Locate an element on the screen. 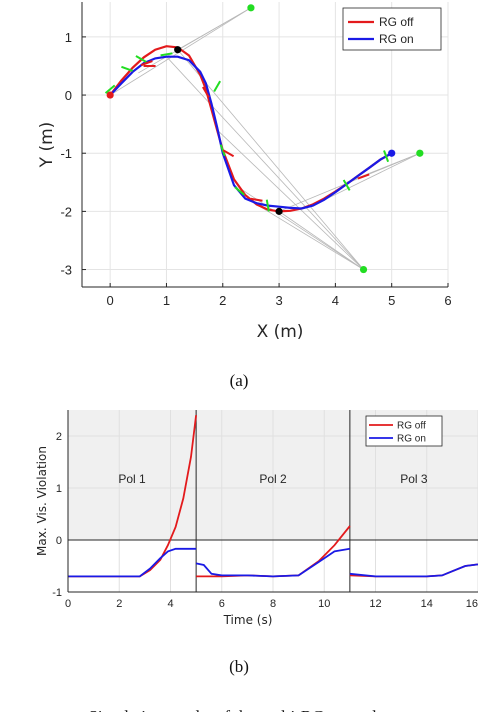 The height and width of the screenshot is (712, 478). y-axis-label: Max. Vis. Violation is located at coordinates (42, 501).